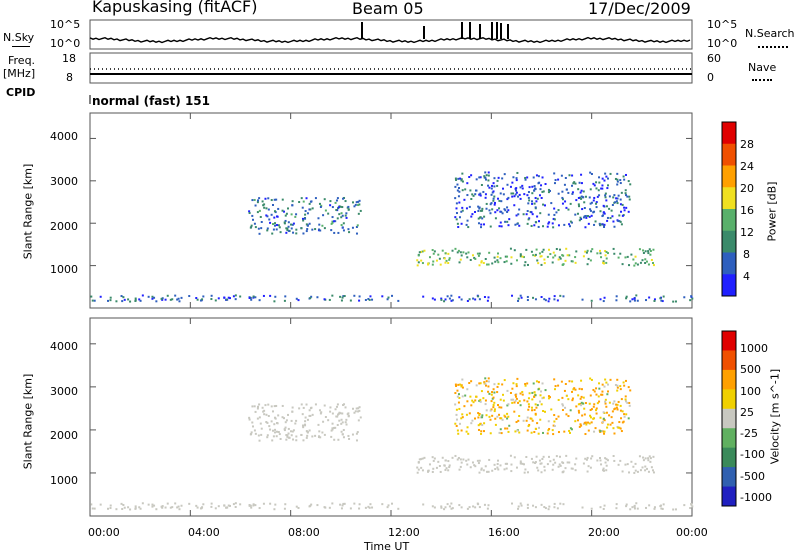 This screenshot has height=554, width=800. Describe the element at coordinates (773, 47) in the screenshot. I see `noise-search-legend-line` at that location.